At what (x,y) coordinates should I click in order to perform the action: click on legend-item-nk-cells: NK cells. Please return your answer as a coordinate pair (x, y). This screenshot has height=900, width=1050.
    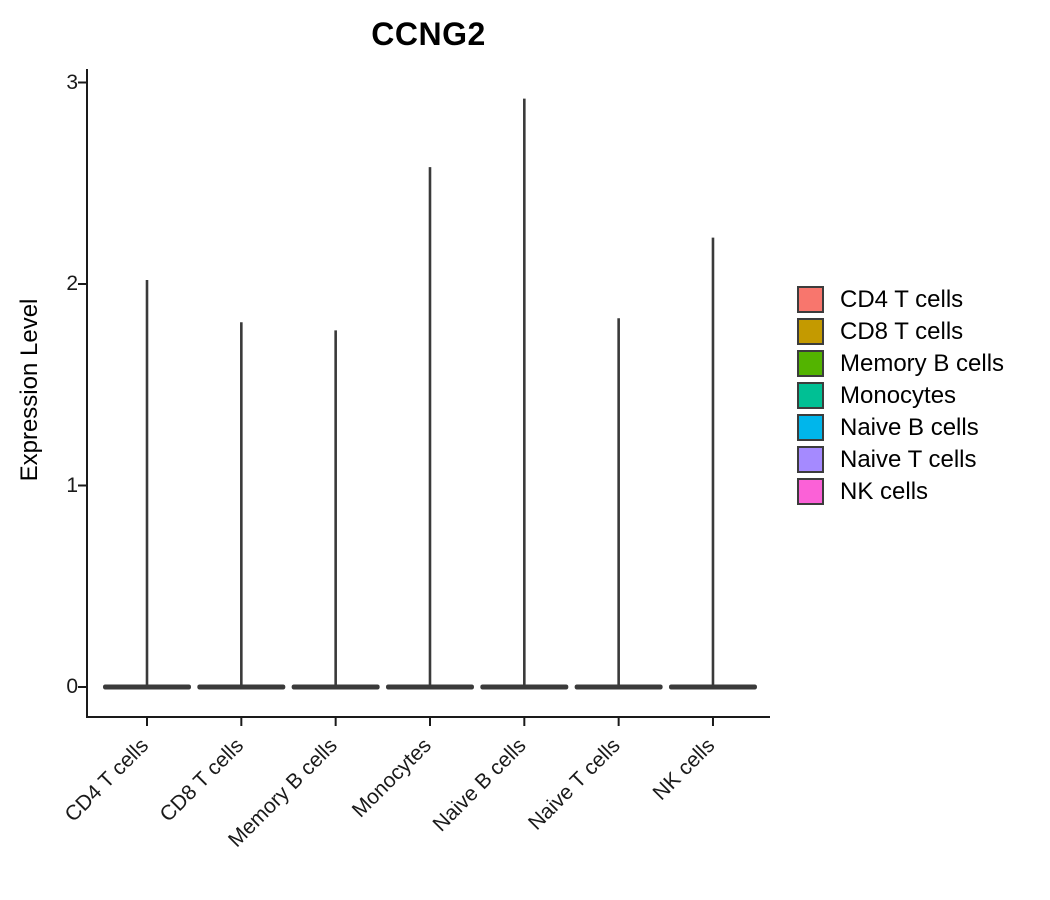
    Looking at the image, I should click on (862, 491).